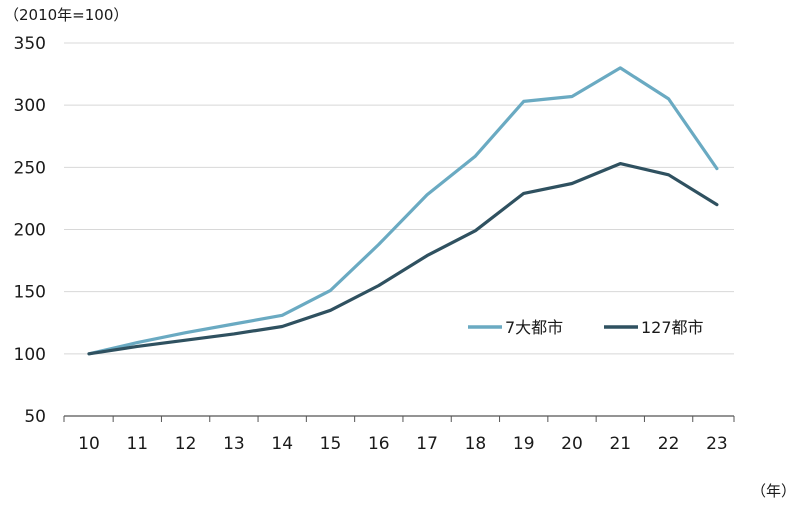 Image resolution: width=800 pixels, height=506 pixels. I want to click on y-axis-ticks: 50 100 150 200 250 300 350, so click(30, 230).